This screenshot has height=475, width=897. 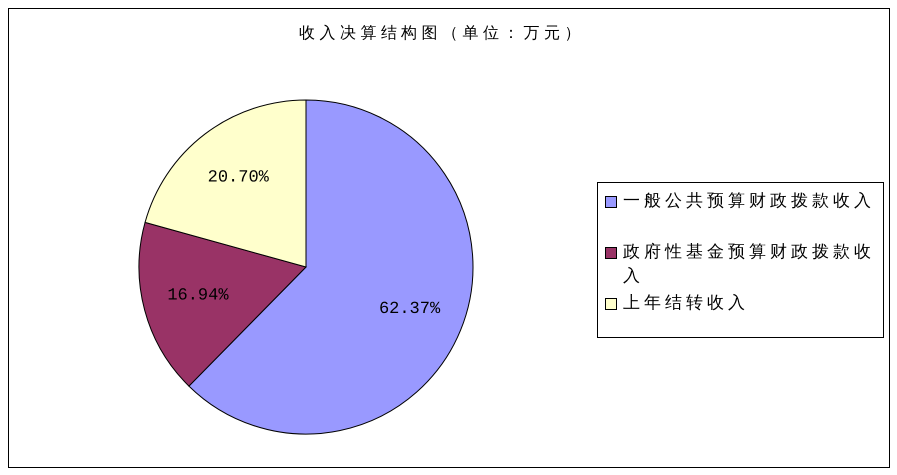 What do you see at coordinates (198, 296) in the screenshot?
I see `data-label: 16.94%` at bounding box center [198, 296].